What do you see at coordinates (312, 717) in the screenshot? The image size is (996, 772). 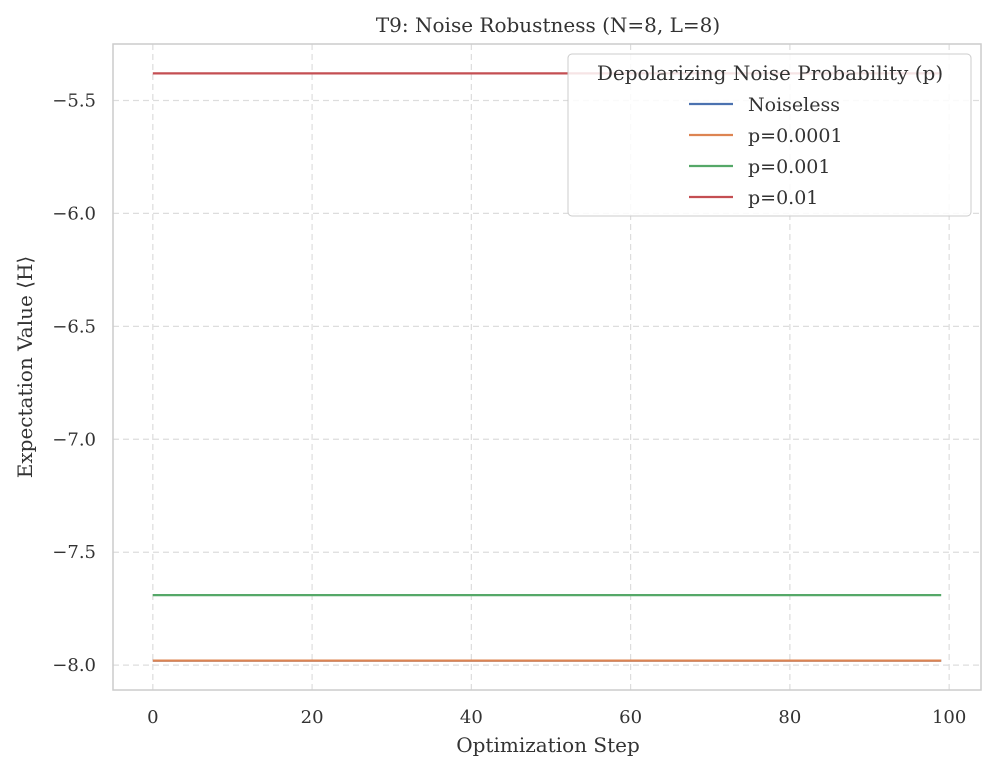 I see `x-tick-label: 20` at bounding box center [312, 717].